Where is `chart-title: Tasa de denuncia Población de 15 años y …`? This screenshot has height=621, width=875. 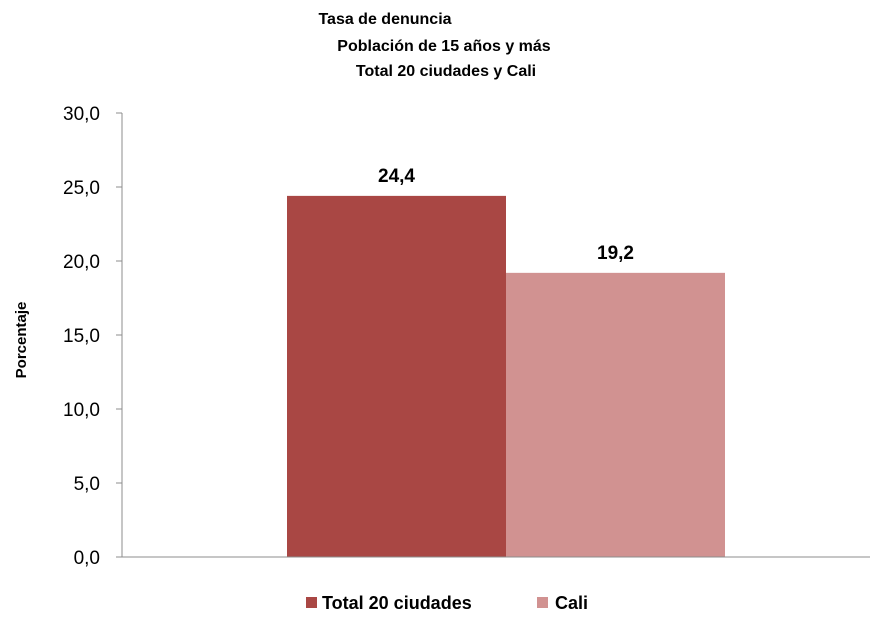 chart-title: Tasa de denuncia Población de 15 años y … is located at coordinates (434, 45).